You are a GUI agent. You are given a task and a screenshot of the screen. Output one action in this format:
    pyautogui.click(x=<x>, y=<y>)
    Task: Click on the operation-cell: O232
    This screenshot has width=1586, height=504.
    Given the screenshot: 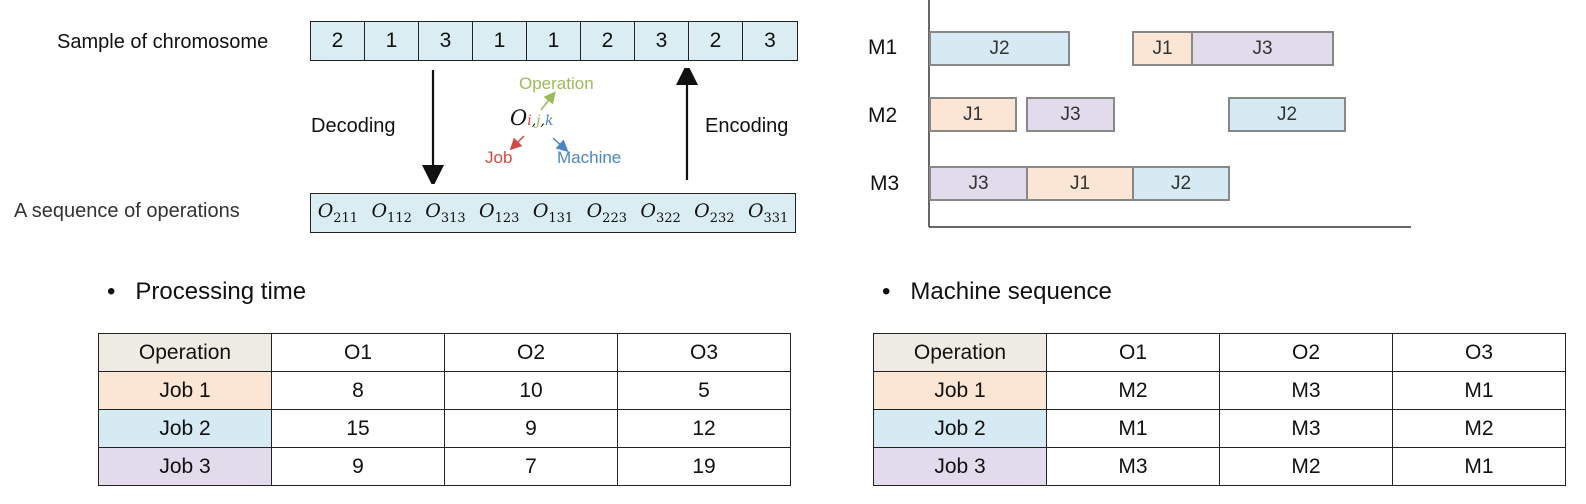 What is the action you would take?
    pyautogui.click(x=714, y=213)
    